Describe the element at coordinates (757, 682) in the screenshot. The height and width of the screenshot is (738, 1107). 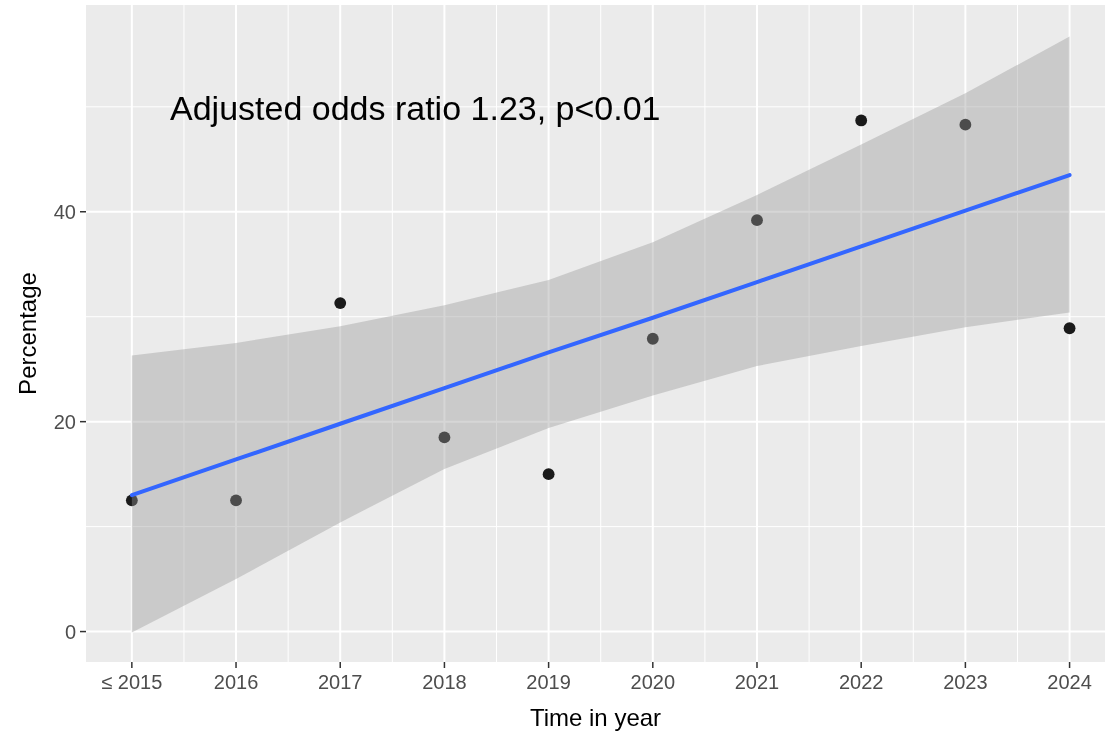
I see `x-tick-label: 2021` at that location.